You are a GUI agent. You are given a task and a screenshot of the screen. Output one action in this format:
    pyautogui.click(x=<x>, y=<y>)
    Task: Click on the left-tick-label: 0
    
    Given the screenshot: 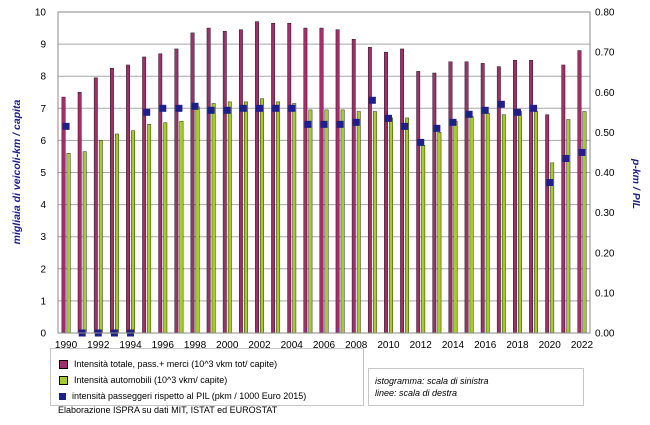 What is the action you would take?
    pyautogui.click(x=43, y=334)
    